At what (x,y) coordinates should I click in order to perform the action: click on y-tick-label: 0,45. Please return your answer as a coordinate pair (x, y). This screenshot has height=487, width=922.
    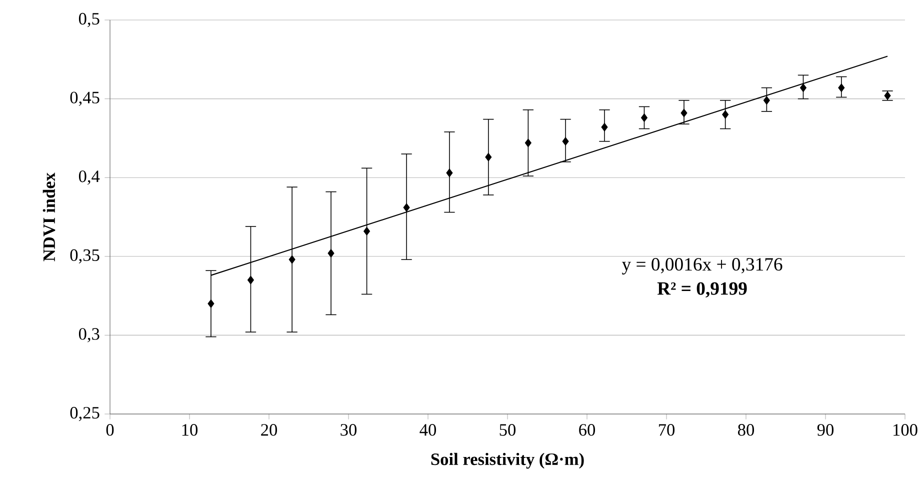
    Looking at the image, I should click on (85, 99).